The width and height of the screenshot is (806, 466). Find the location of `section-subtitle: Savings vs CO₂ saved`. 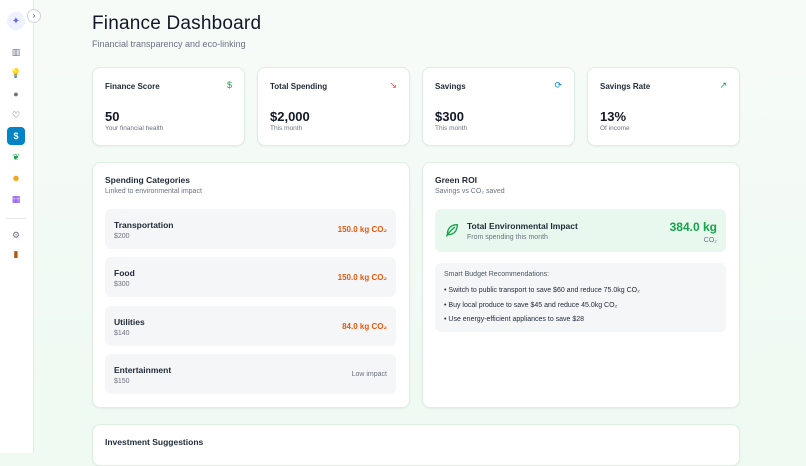

section-subtitle: Savings vs CO₂ saved is located at coordinates (470, 191).